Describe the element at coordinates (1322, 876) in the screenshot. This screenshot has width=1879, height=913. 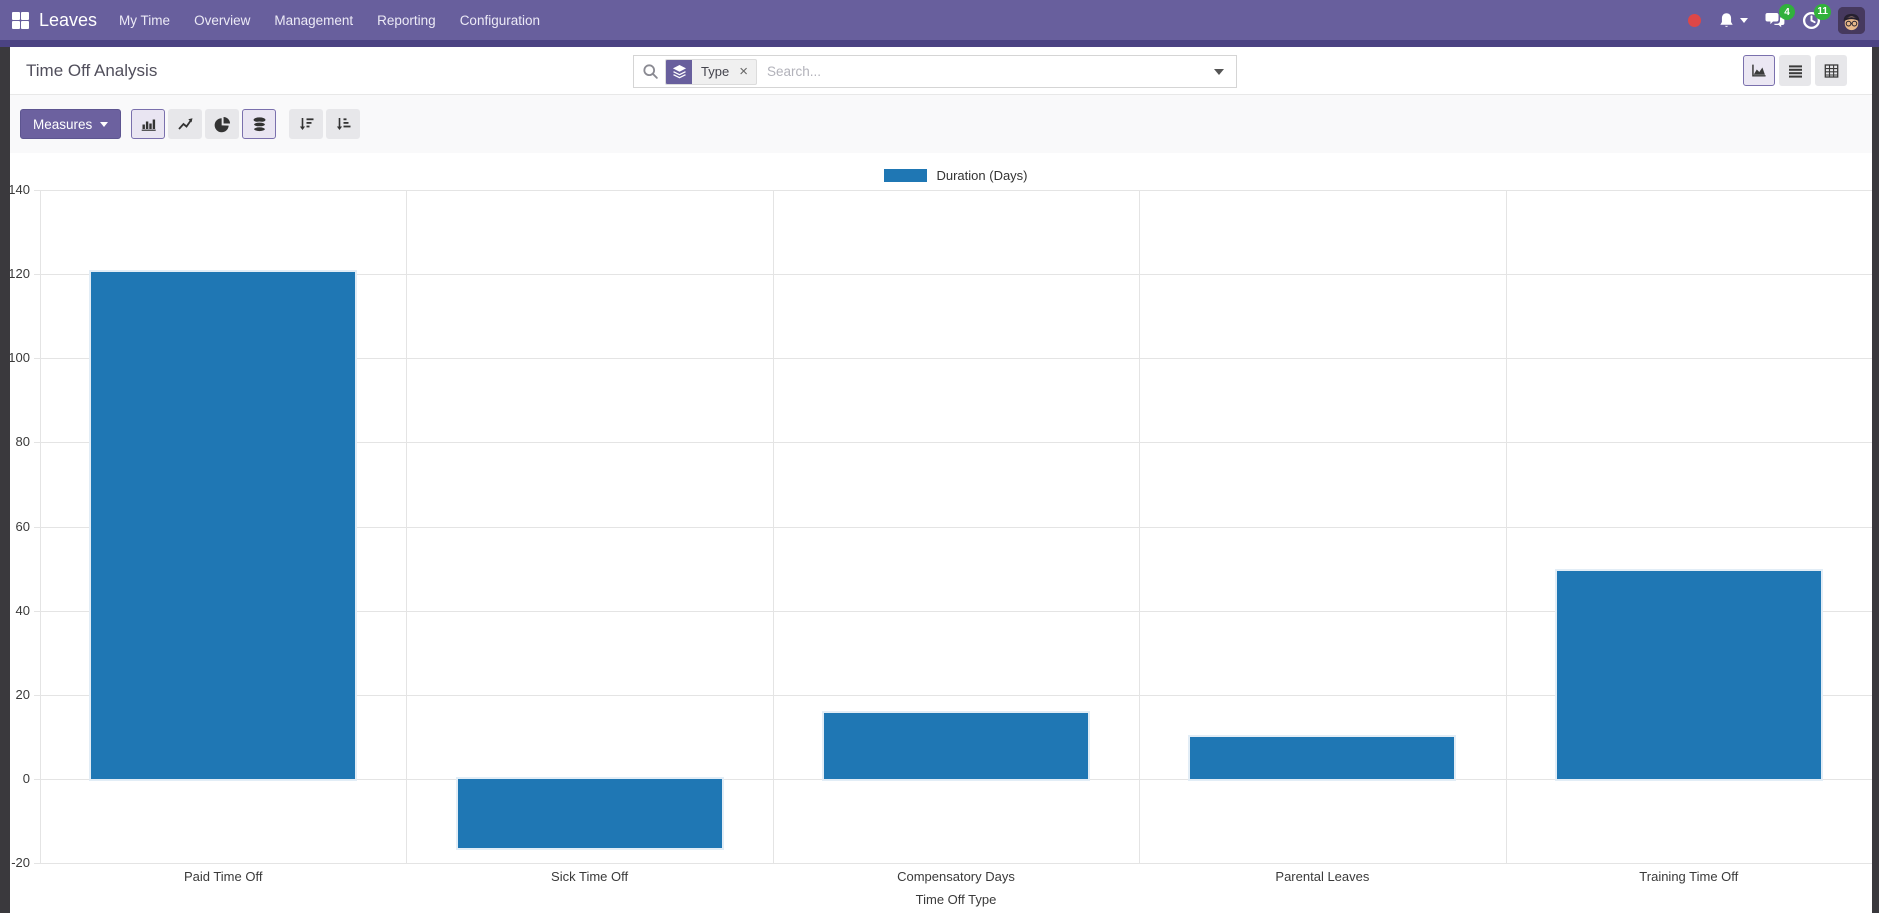
I see `x-category-label-parental-leaves: Parental Leaves` at that location.